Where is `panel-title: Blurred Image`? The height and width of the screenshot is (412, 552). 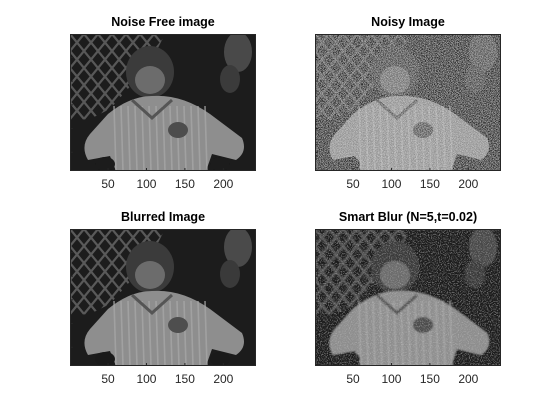 panel-title: Blurred Image is located at coordinates (163, 217).